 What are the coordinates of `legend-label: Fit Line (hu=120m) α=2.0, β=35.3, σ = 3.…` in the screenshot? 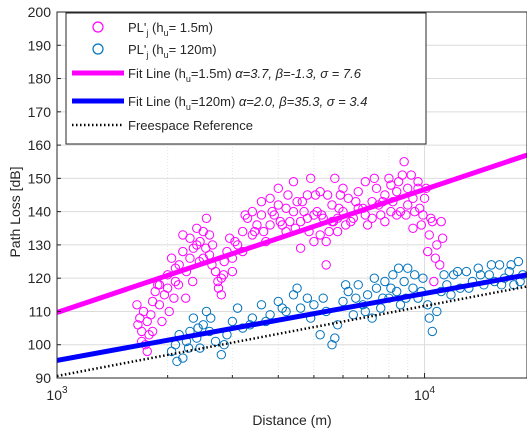 It's located at (247, 103).